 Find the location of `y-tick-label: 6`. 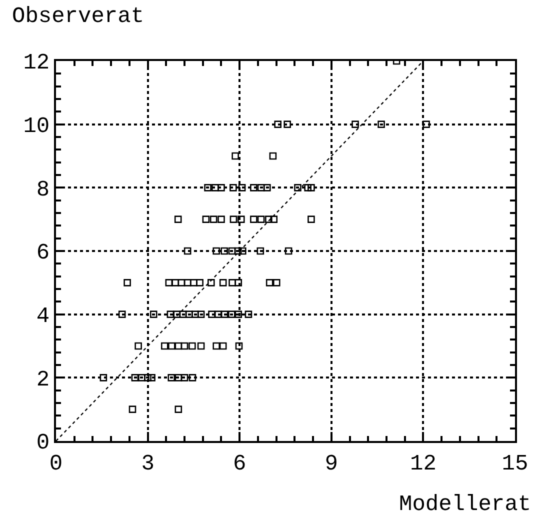

y-tick-label: 6 is located at coordinates (43, 253).